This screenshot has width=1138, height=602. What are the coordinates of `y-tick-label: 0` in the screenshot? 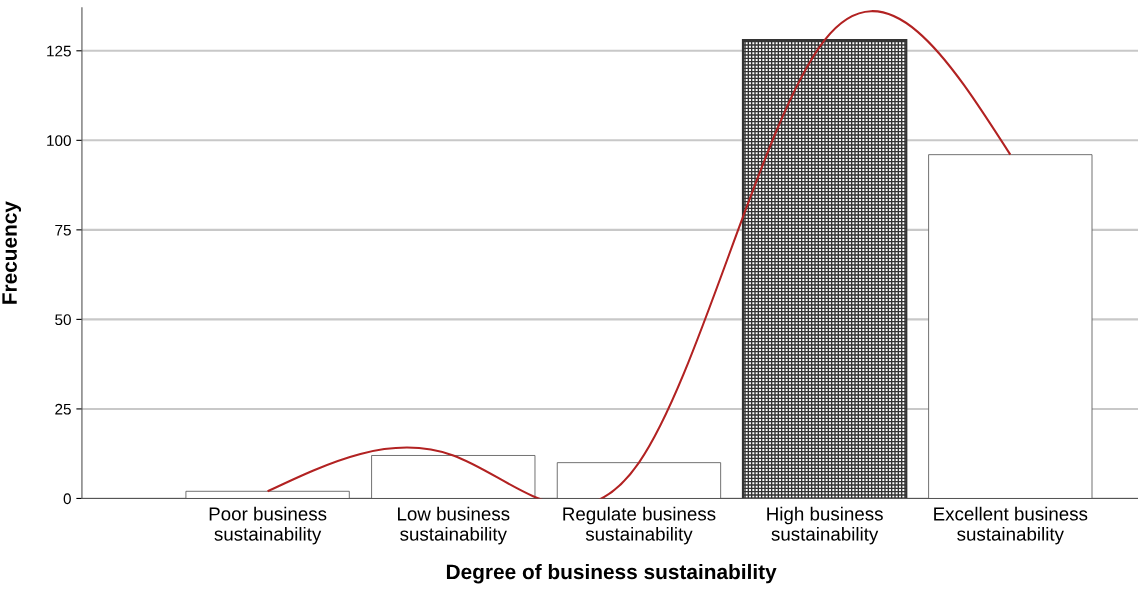 It's located at (67, 499).